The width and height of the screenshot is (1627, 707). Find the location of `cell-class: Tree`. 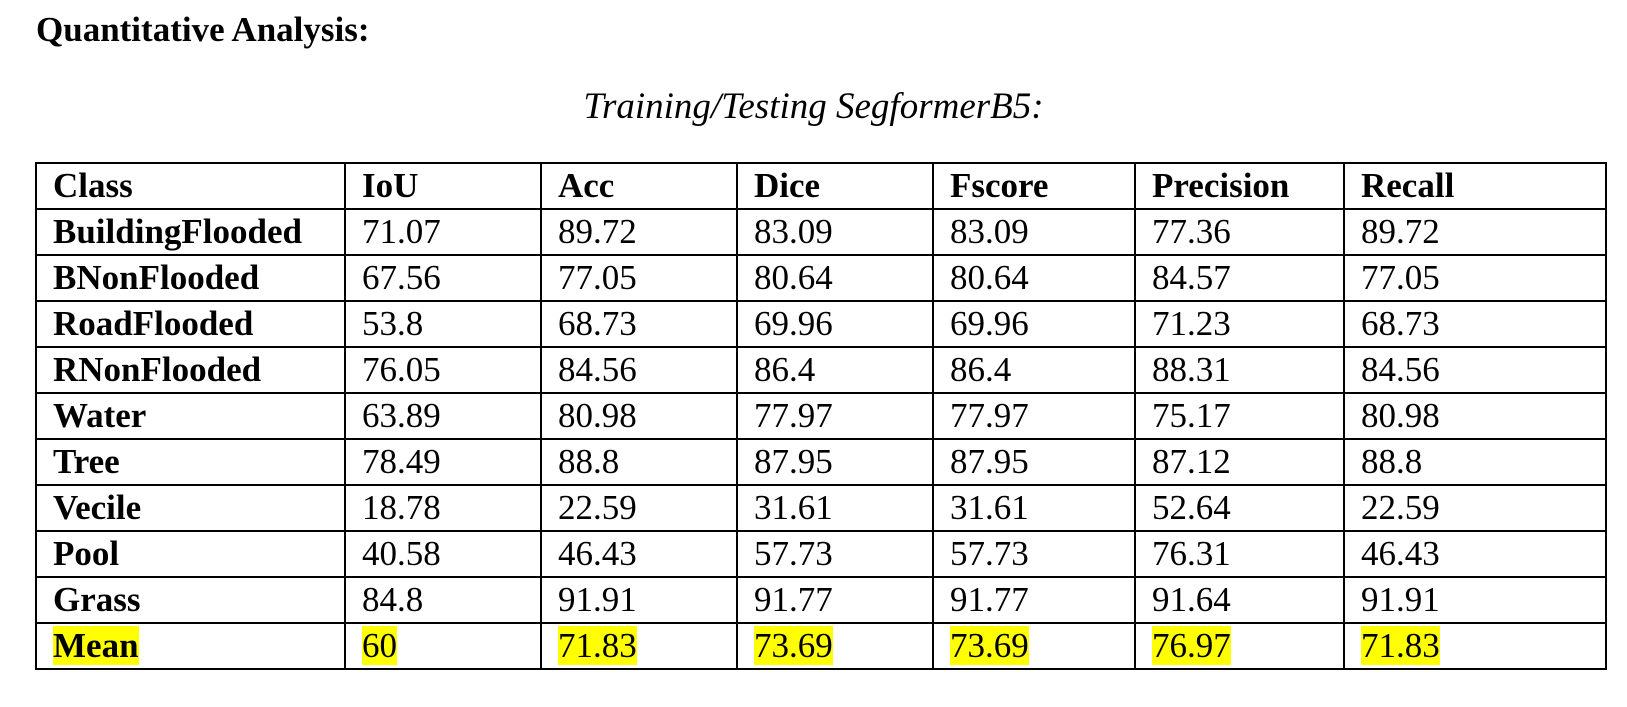

cell-class: Tree is located at coordinates (190, 462).